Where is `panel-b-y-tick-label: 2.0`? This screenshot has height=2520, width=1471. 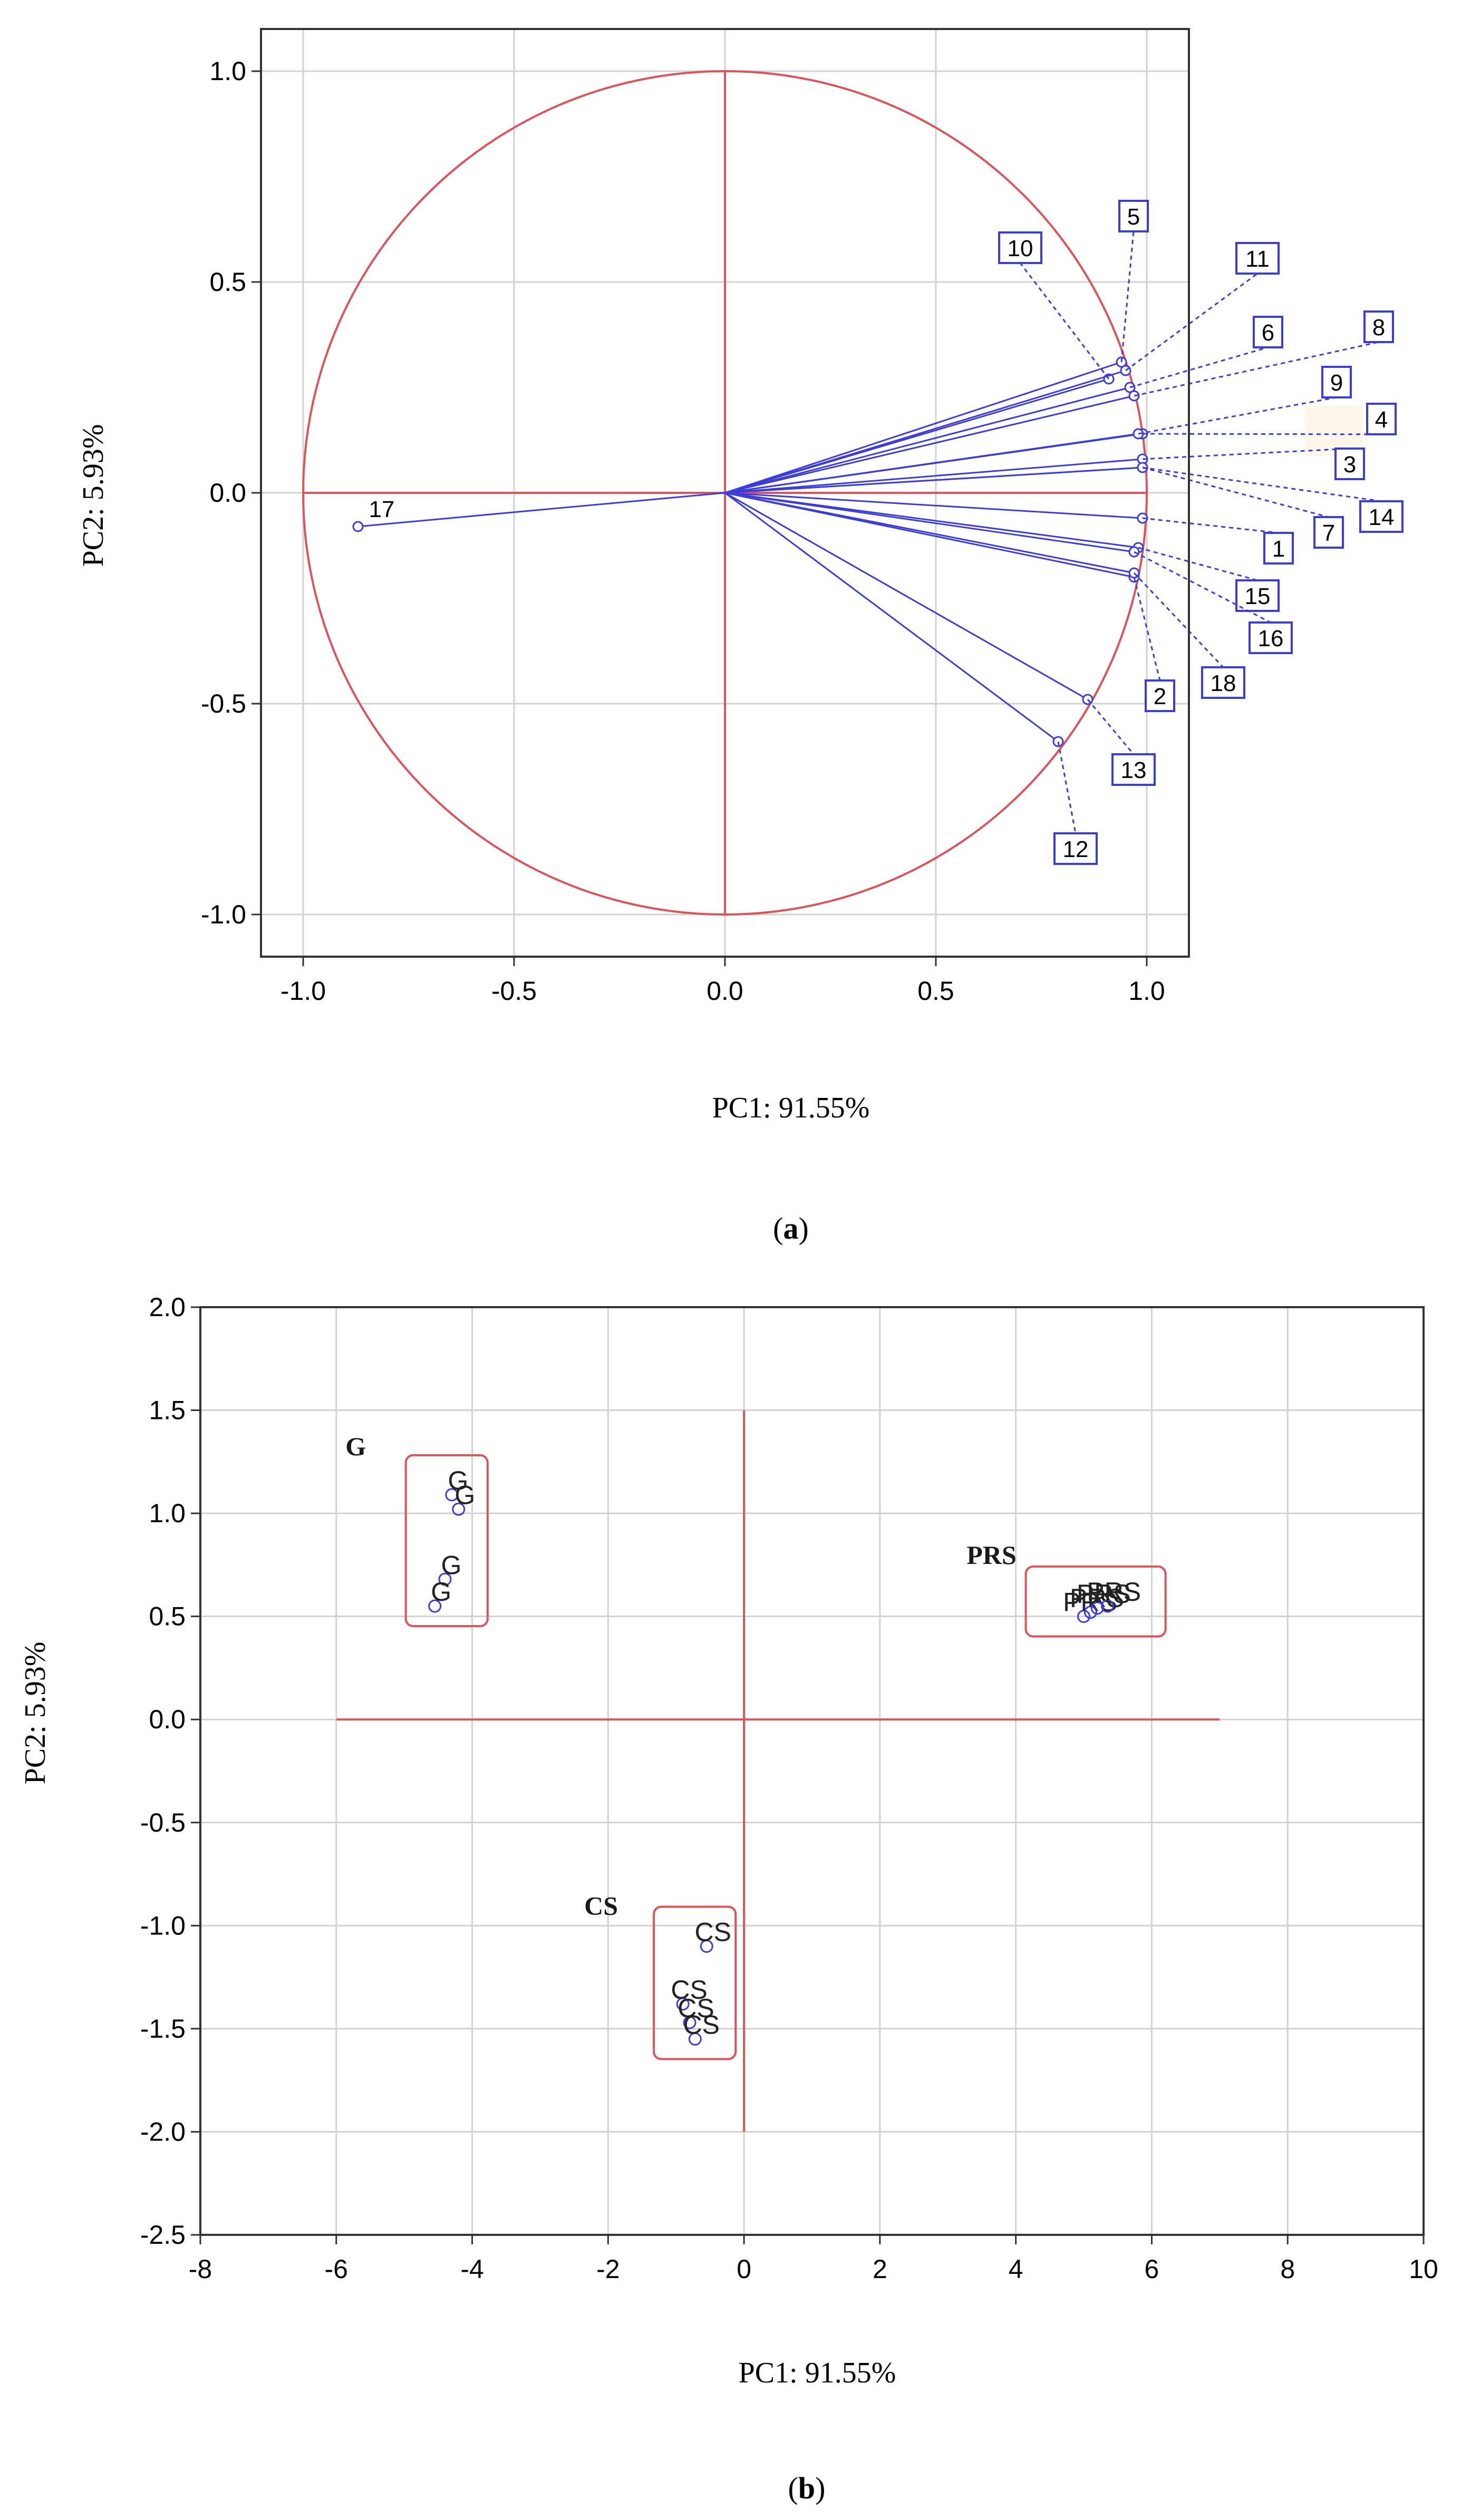
panel-b-y-tick-label: 2.0 is located at coordinates (167, 1307).